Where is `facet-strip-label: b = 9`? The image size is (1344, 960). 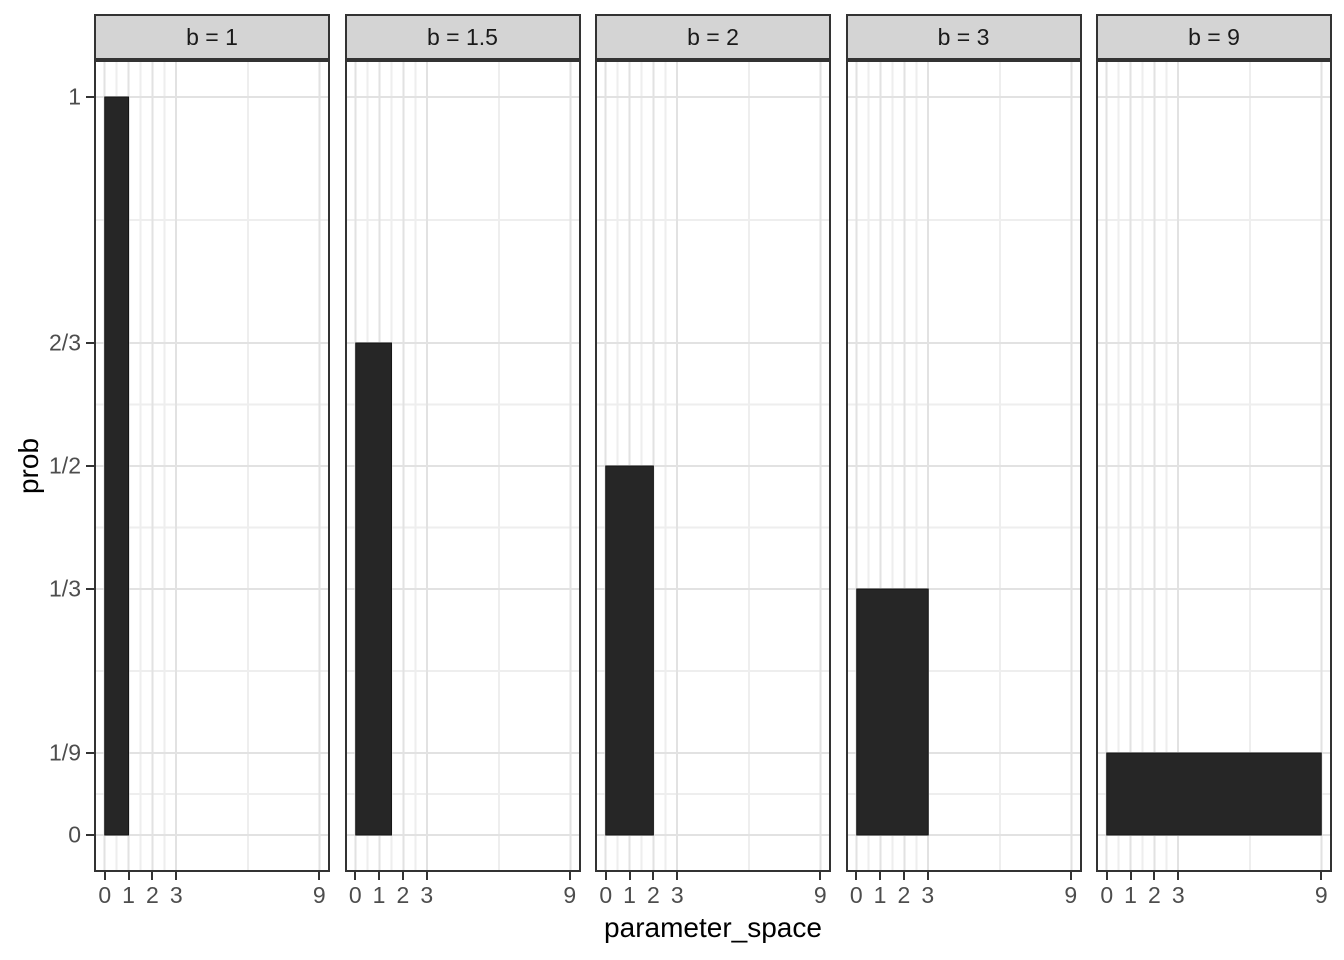
facet-strip-label: b = 9 is located at coordinates (1214, 36).